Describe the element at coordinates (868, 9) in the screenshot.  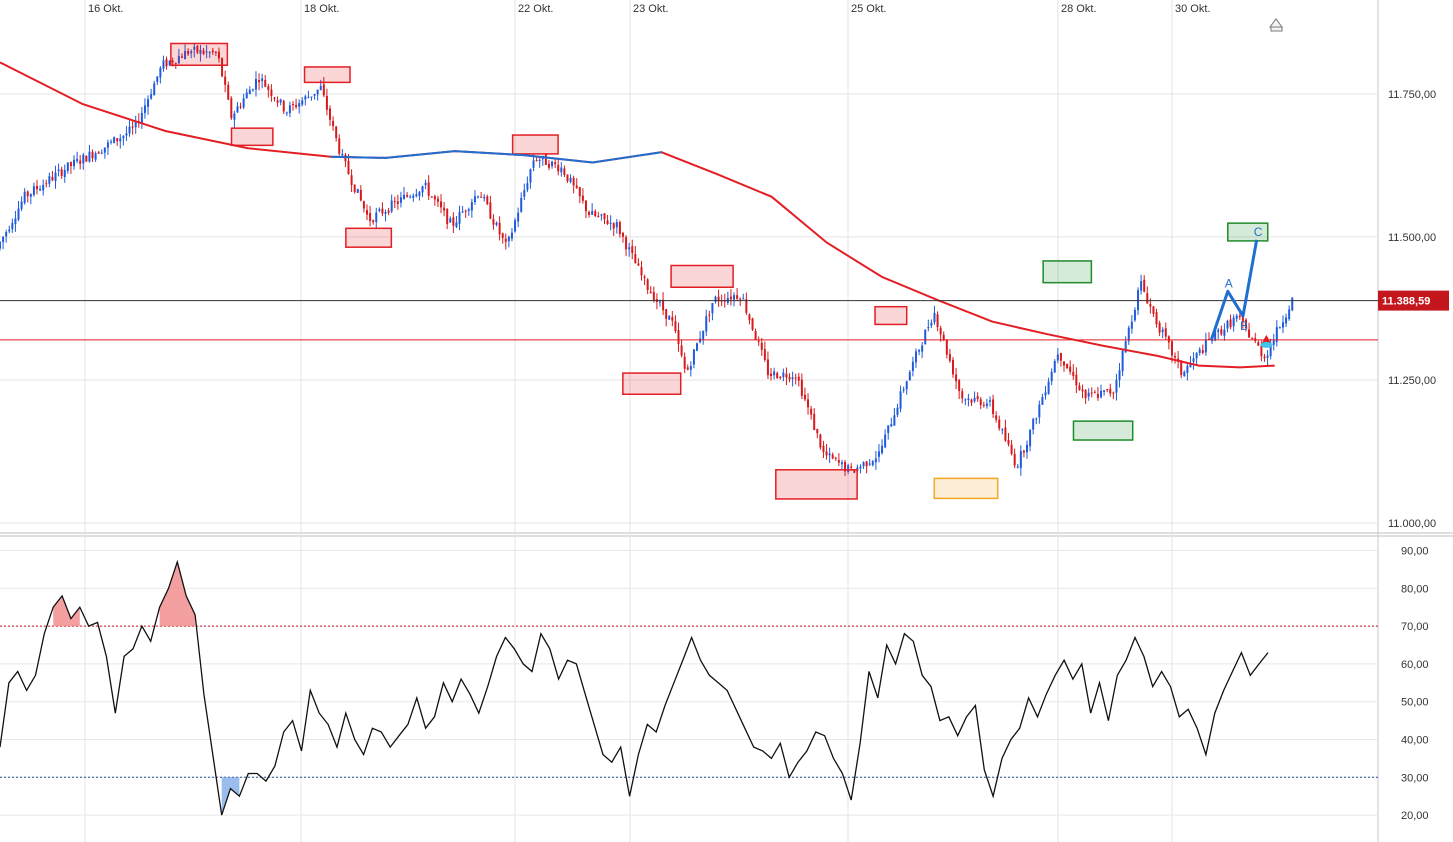
I see `x-tick-label: 25 Okt.` at that location.